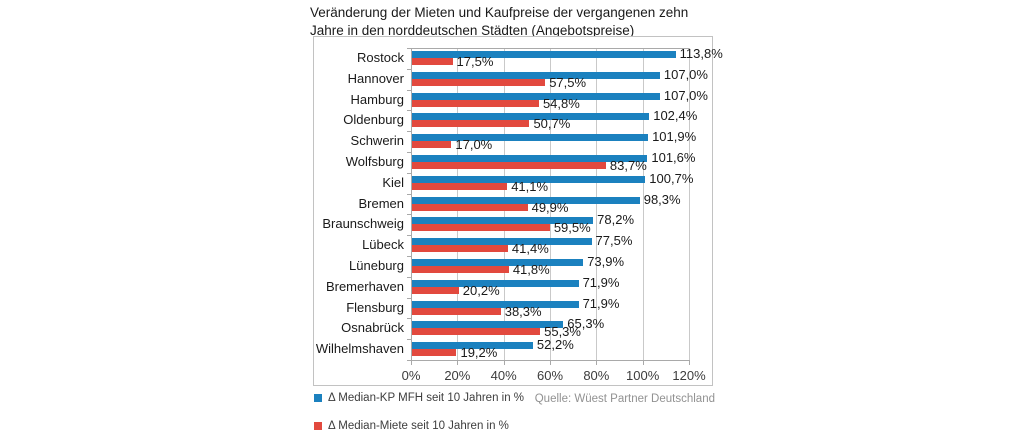  I want to click on miete-value-label: 49,9%, so click(550, 207).